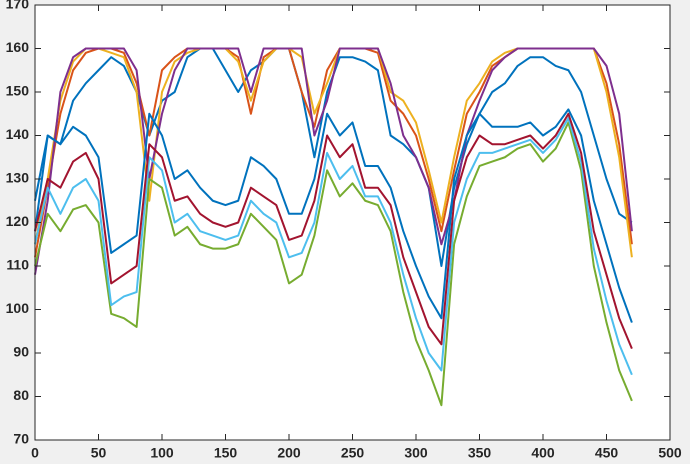  Describe the element at coordinates (17, 265) in the screenshot. I see `y-tick-label: 110` at that location.